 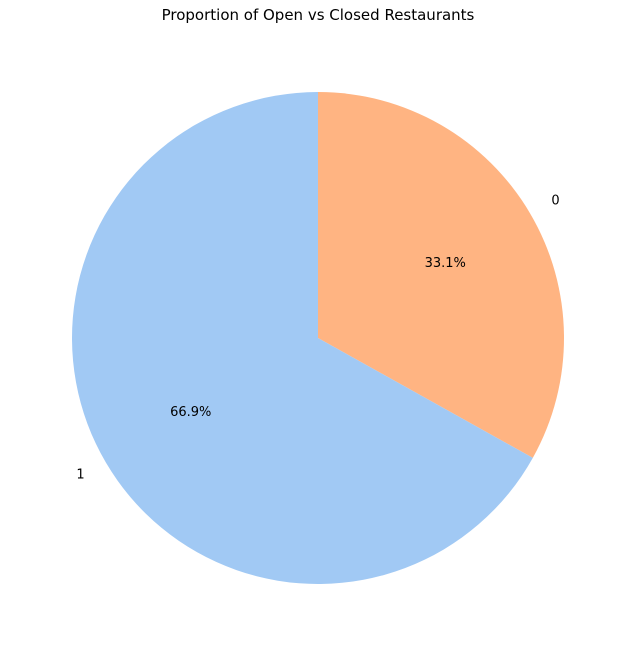 I want to click on chart-title: Proportion of Open vs Closed Restaurants, so click(x=318, y=15).